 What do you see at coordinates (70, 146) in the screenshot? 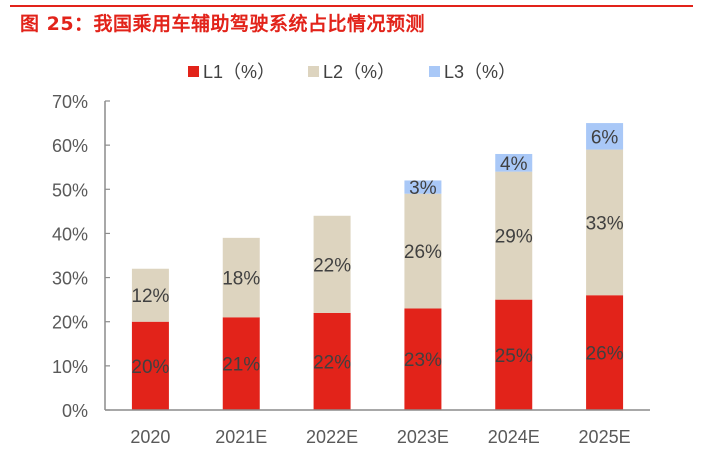
I see `y-tick-label: 60%` at bounding box center [70, 146].